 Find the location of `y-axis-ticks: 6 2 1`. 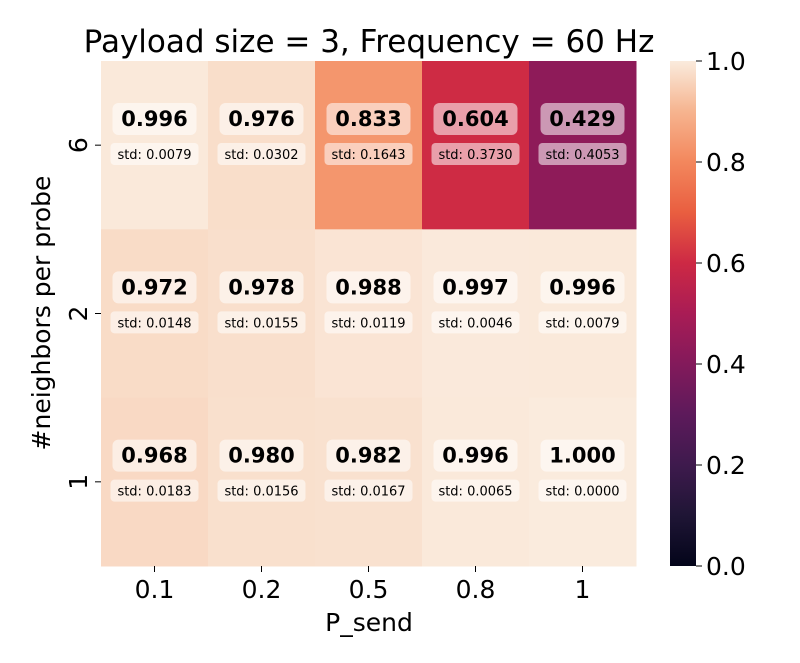

y-axis-ticks: 6 2 1 is located at coordinates (82, 313).